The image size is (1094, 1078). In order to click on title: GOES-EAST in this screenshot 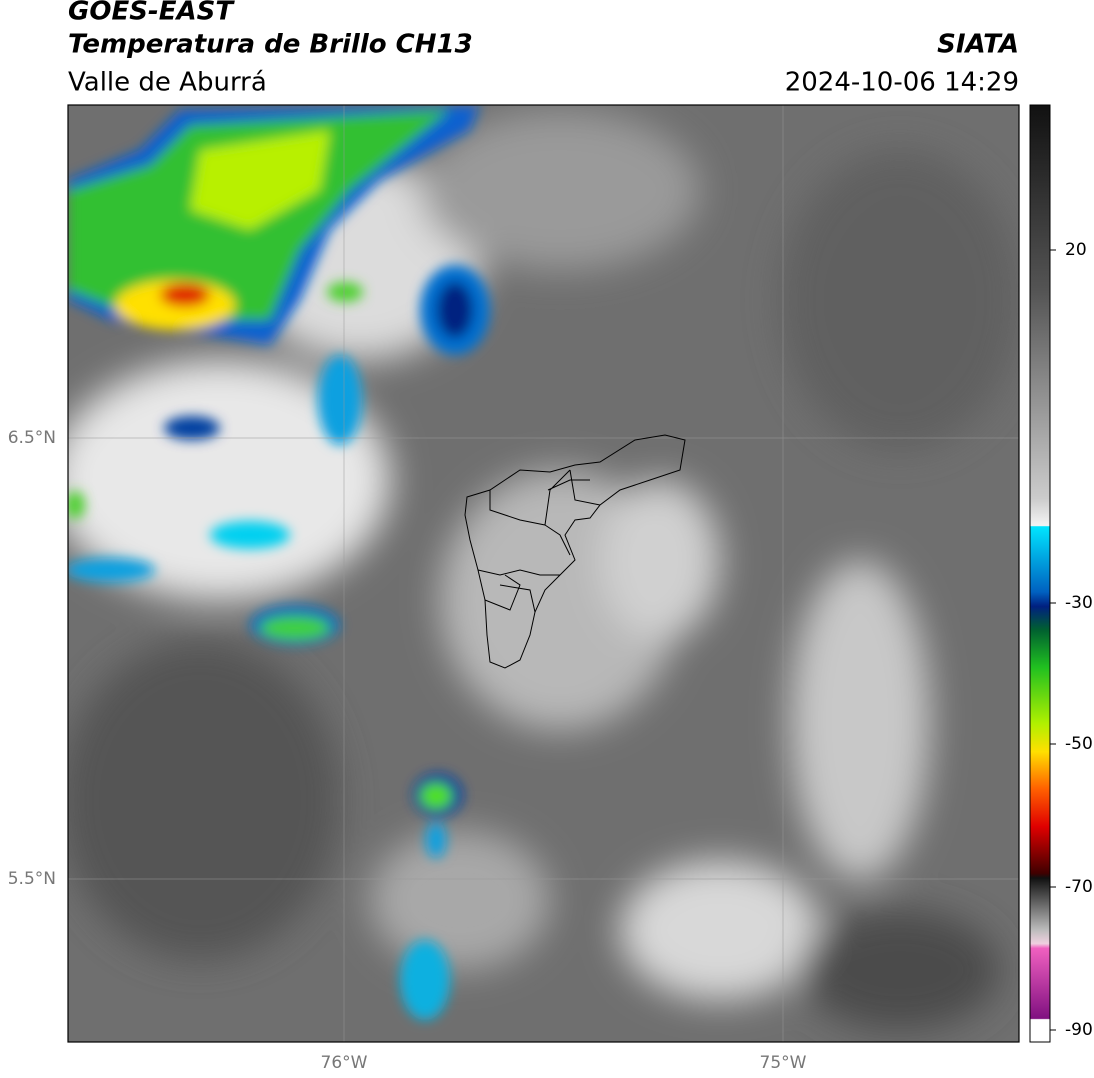, I will do `click(151, 13)`.